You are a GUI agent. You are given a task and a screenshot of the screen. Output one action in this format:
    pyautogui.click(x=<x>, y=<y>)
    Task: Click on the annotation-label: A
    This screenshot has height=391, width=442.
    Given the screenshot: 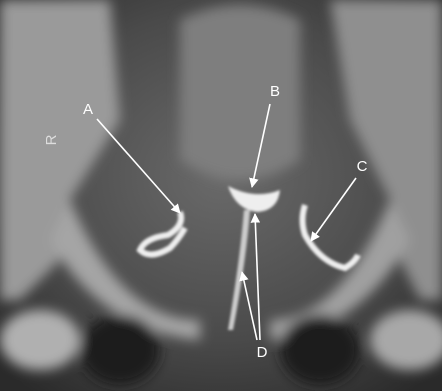 What is the action you would take?
    pyautogui.click(x=88, y=109)
    